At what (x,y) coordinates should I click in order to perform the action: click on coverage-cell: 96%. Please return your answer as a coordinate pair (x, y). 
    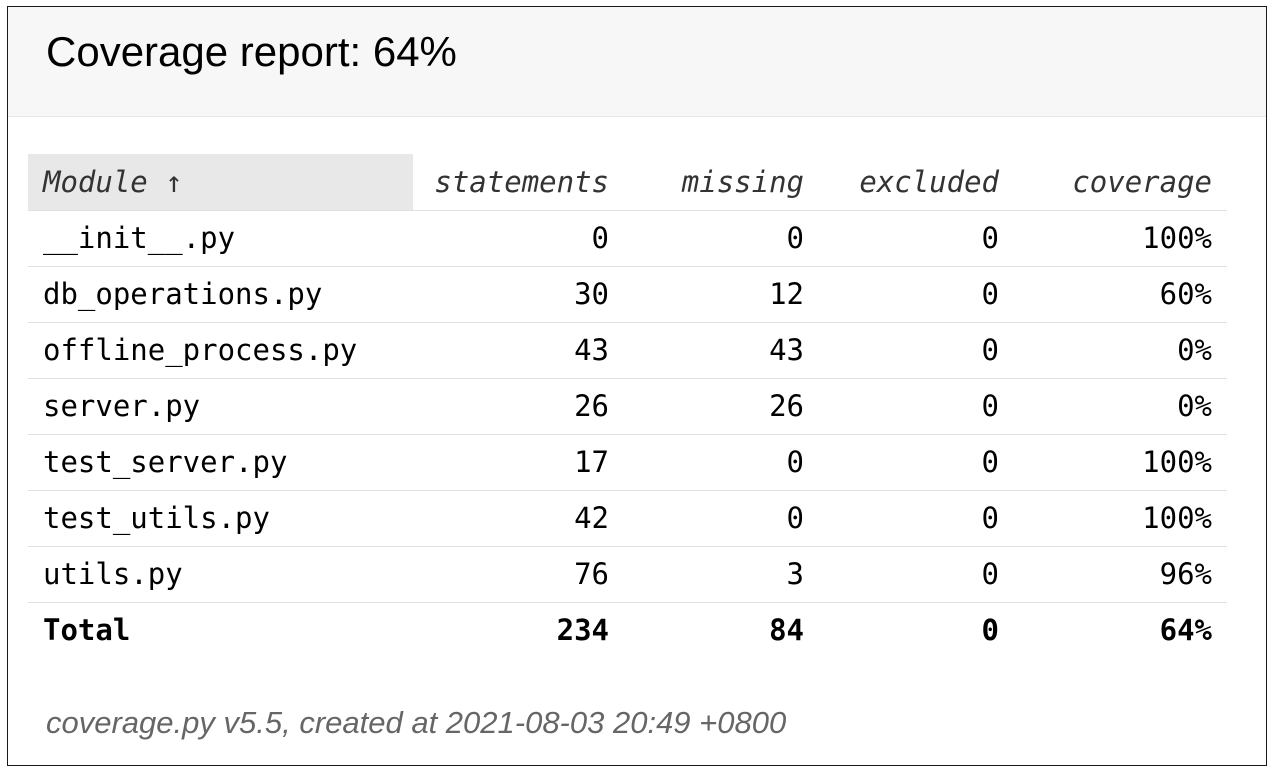
    Looking at the image, I should click on (1120, 574).